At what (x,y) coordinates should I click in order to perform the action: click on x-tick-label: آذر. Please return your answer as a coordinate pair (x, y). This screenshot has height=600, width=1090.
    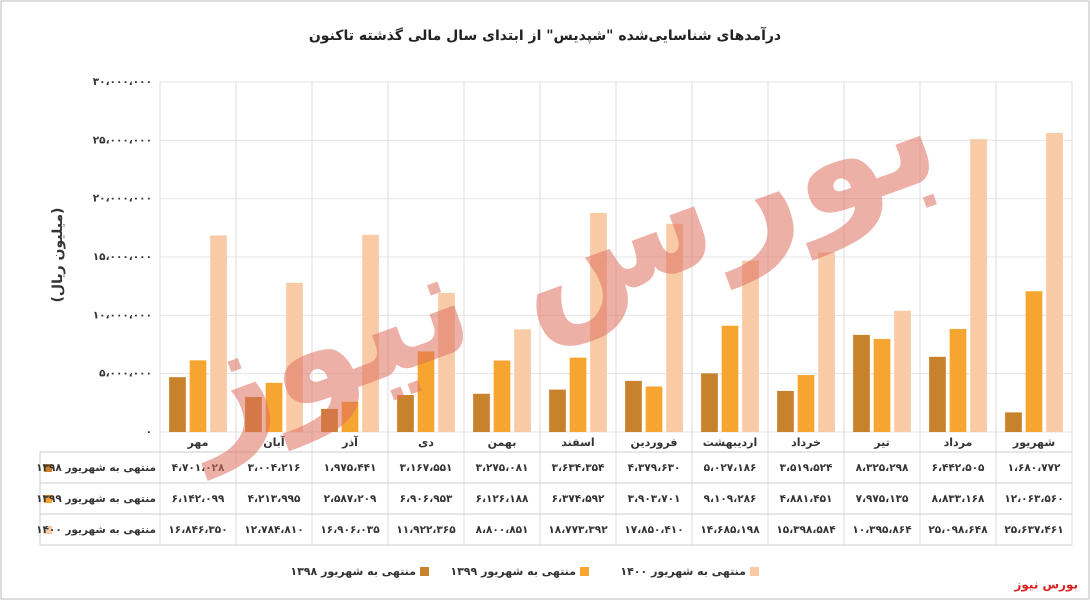
    Looking at the image, I should click on (349, 442).